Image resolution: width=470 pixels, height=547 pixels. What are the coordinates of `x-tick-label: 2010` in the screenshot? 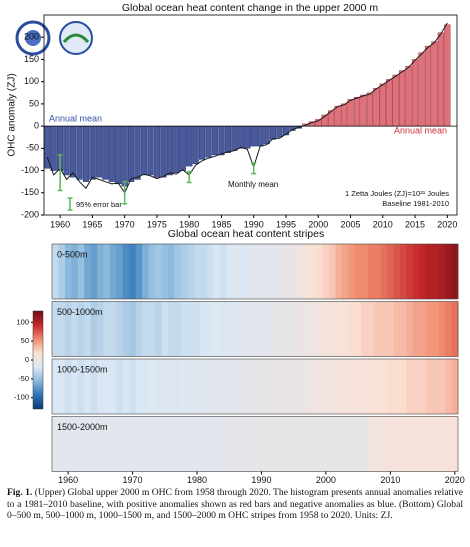 It's located at (390, 480).